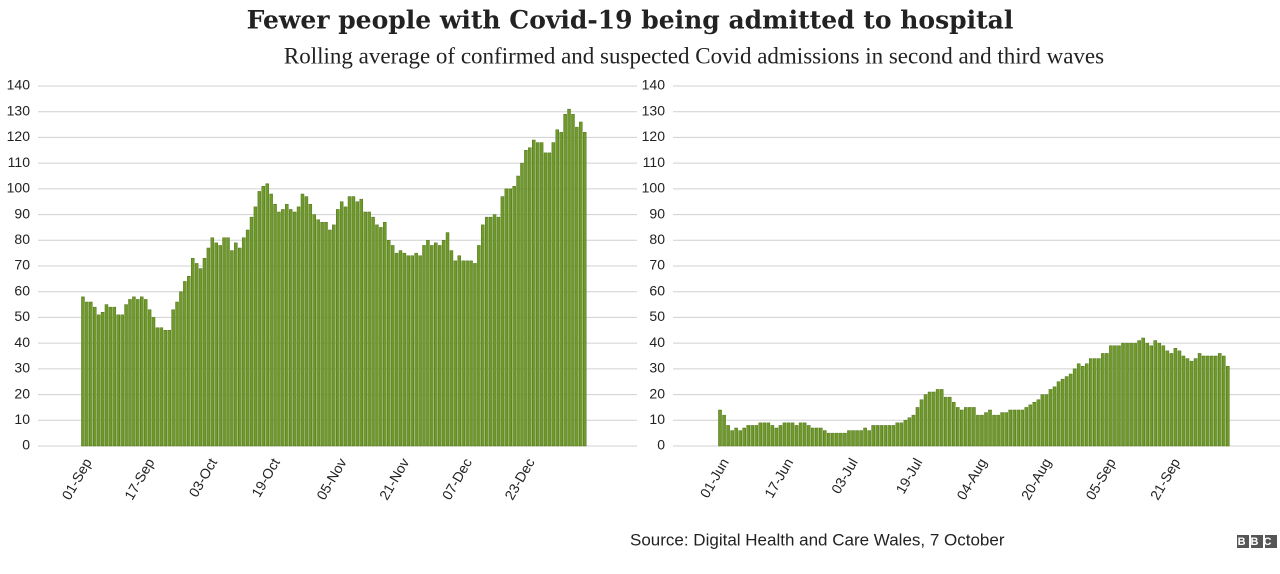 This screenshot has height=574, width=1280. Describe the element at coordinates (22, 419) in the screenshot. I see `y-tick-label: 10` at that location.